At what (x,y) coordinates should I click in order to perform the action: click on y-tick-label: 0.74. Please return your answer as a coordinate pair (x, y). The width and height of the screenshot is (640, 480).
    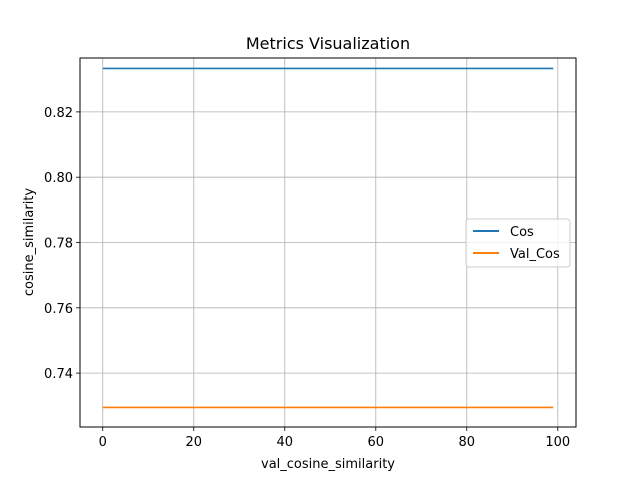
    Looking at the image, I should click on (58, 374).